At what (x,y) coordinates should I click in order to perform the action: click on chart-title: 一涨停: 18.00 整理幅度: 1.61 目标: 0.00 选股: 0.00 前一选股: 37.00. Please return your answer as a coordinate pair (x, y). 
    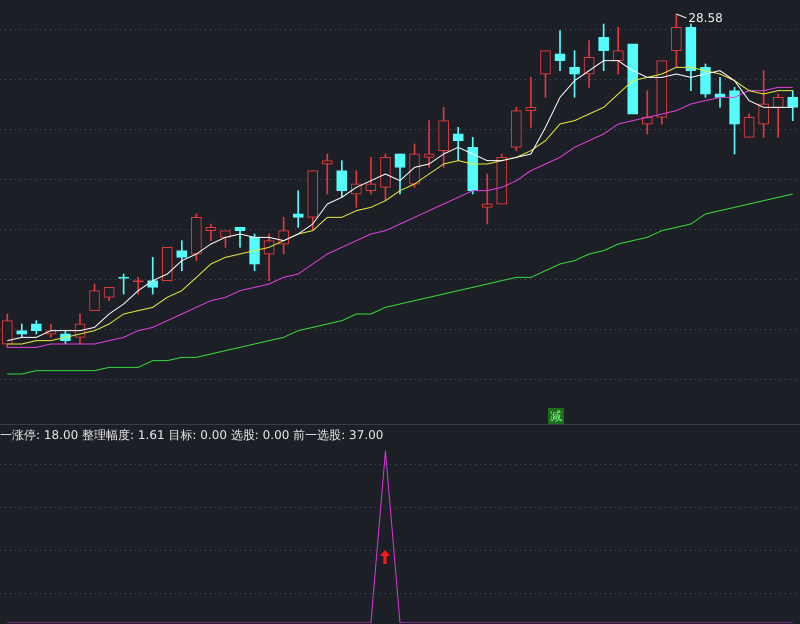
    Looking at the image, I should click on (192, 435).